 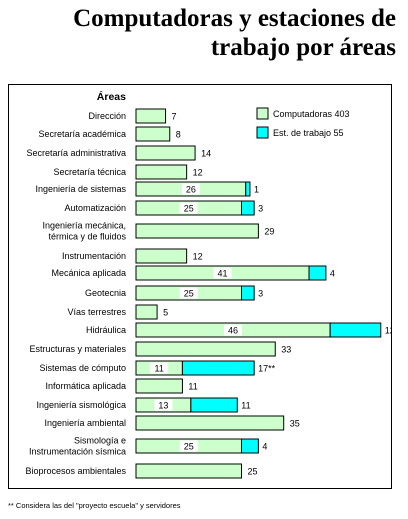 What do you see at coordinates (84, 231) in the screenshot?
I see `category-label: Ingeniería mecánica, térmica y de fluidos` at bounding box center [84, 231].